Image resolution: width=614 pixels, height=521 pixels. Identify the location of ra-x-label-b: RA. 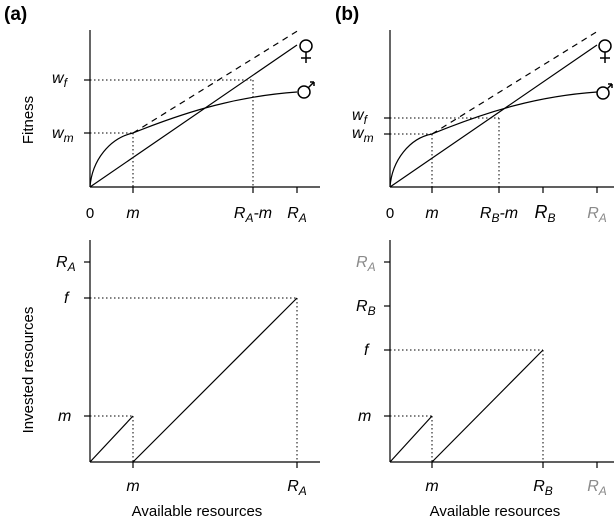
(597, 488).